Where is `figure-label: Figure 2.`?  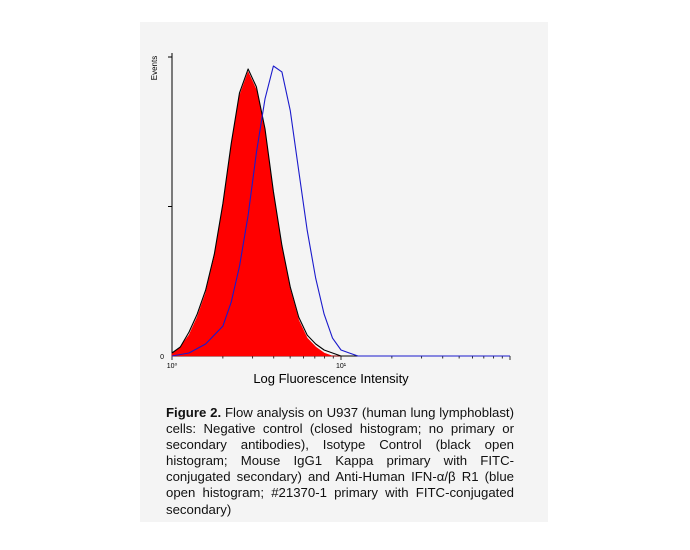
figure-label: Figure 2. is located at coordinates (194, 412).